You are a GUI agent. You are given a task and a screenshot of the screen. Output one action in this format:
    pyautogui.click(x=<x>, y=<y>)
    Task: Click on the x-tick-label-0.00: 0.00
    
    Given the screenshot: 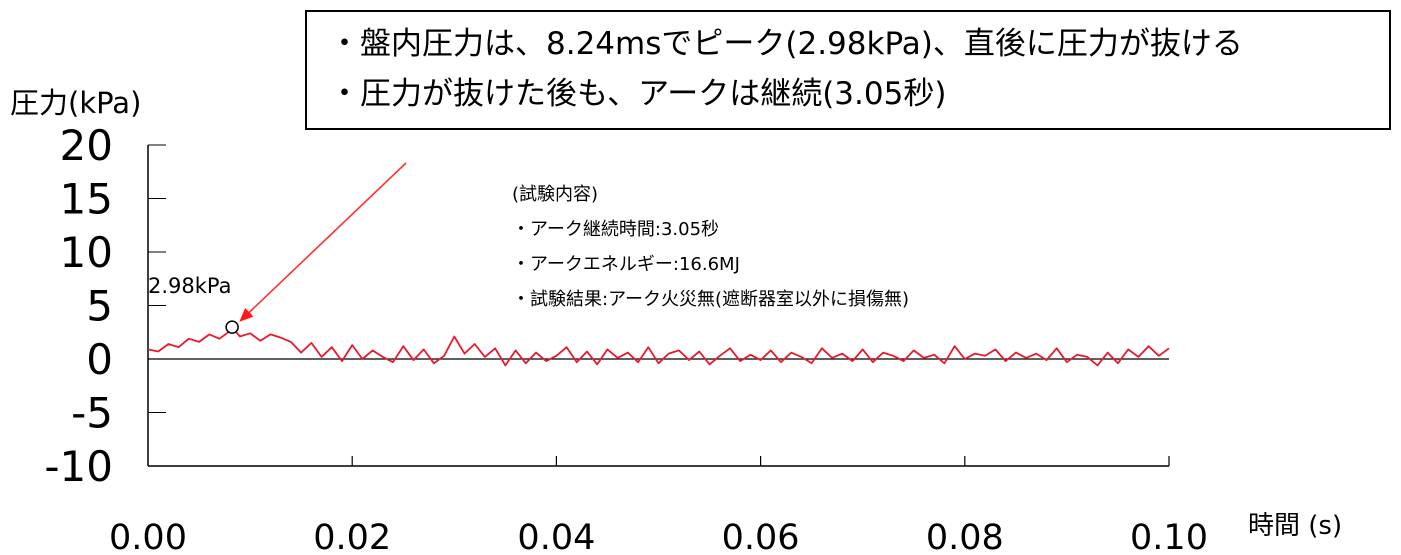 What is the action you would take?
    pyautogui.click(x=148, y=536)
    